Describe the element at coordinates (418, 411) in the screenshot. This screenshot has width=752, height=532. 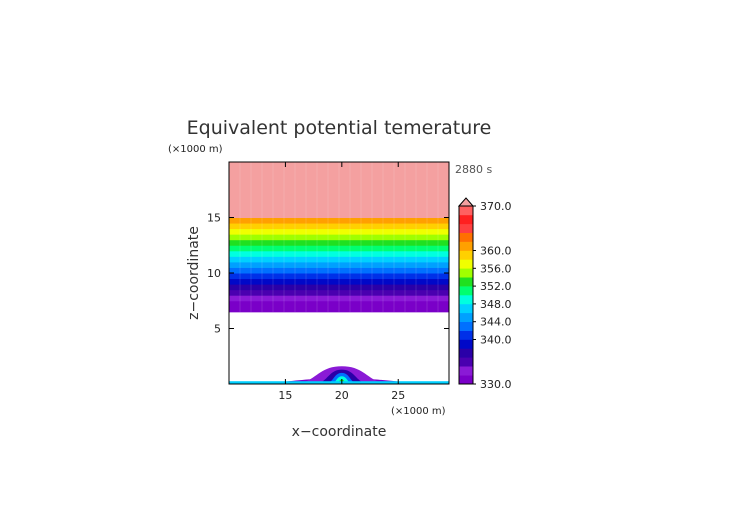
I see `x-unit-label: (×1000 m)` at that location.